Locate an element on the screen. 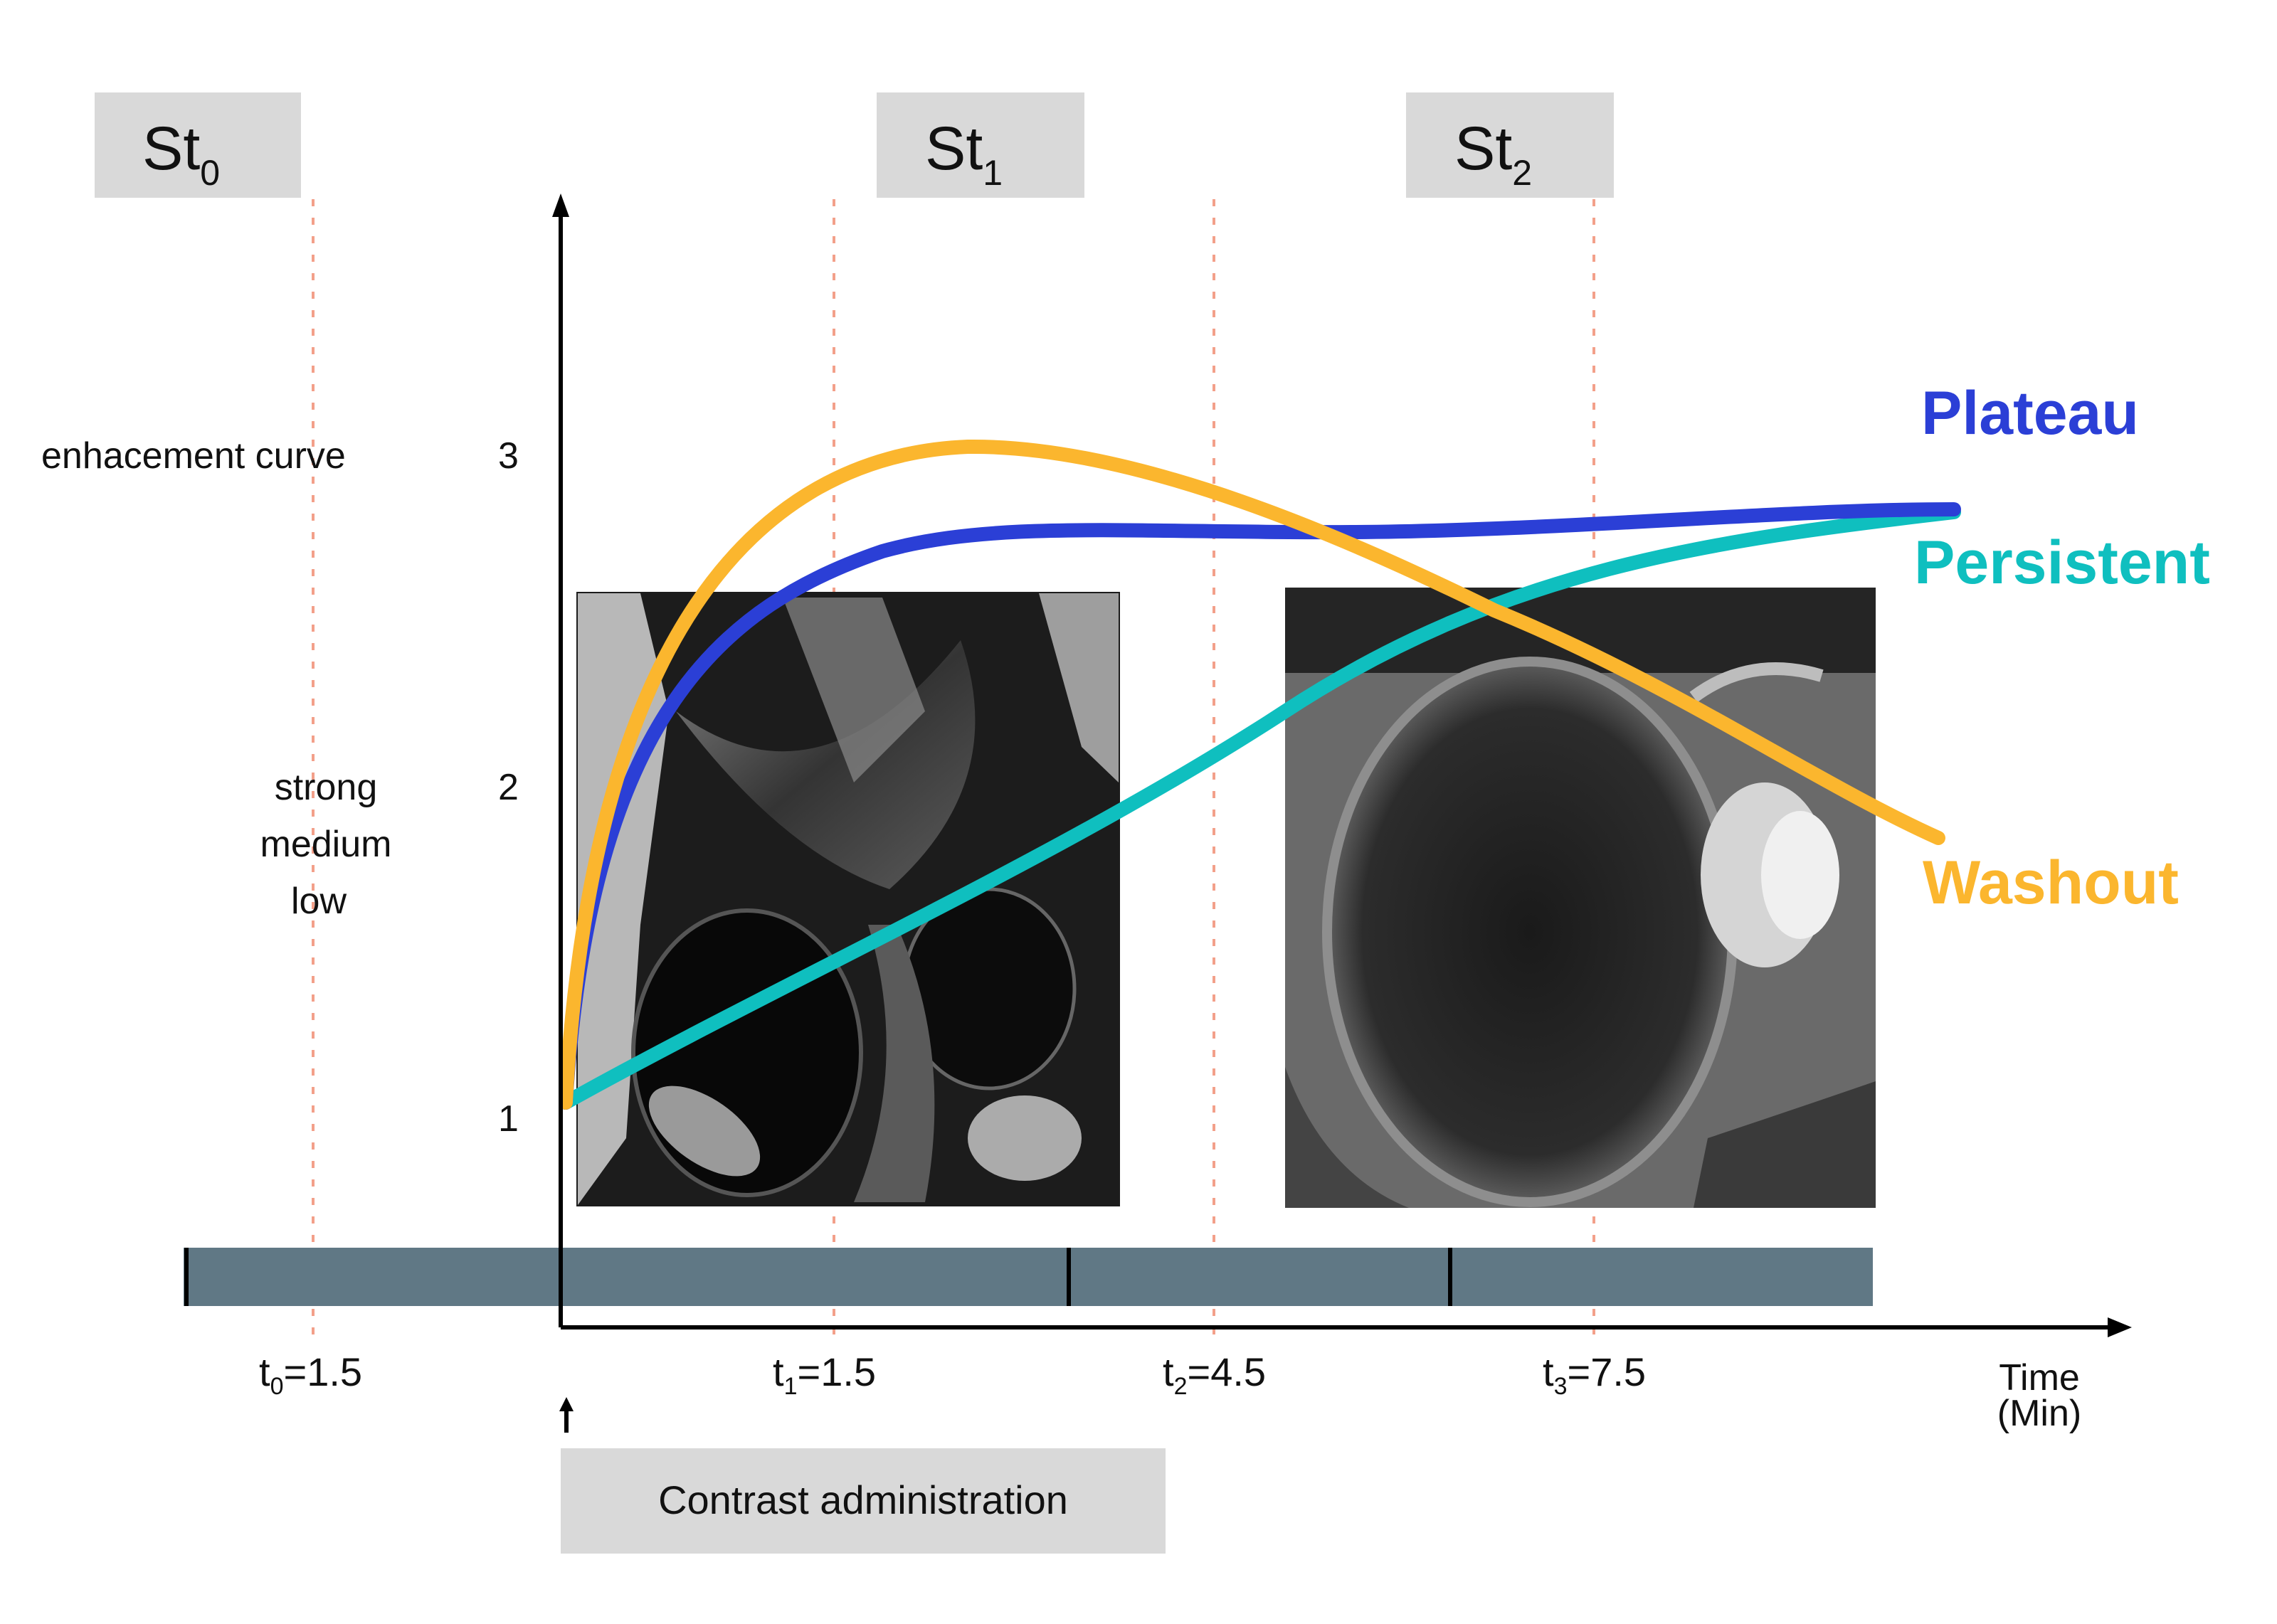  time-label-t2: t2=4.5 is located at coordinates (1214, 1374).